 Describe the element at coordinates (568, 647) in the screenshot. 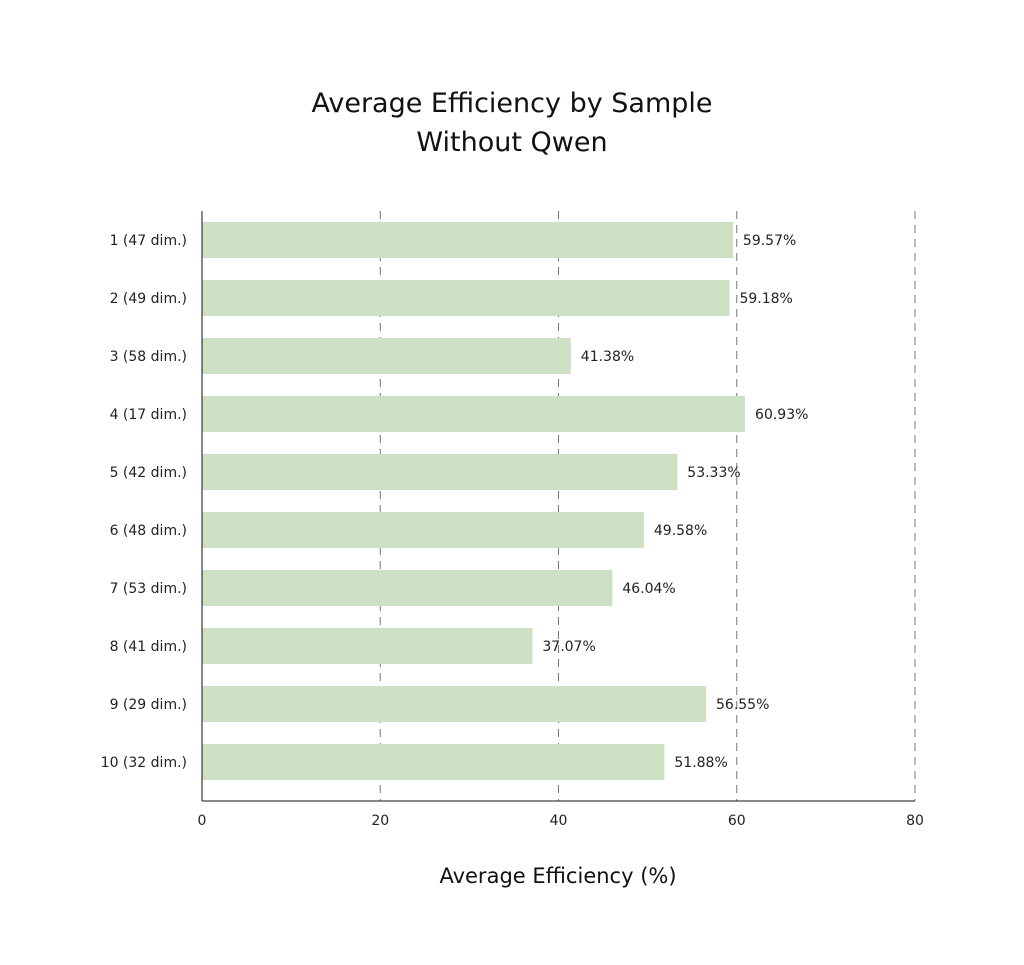

I see `value-label: 37.07%` at that location.